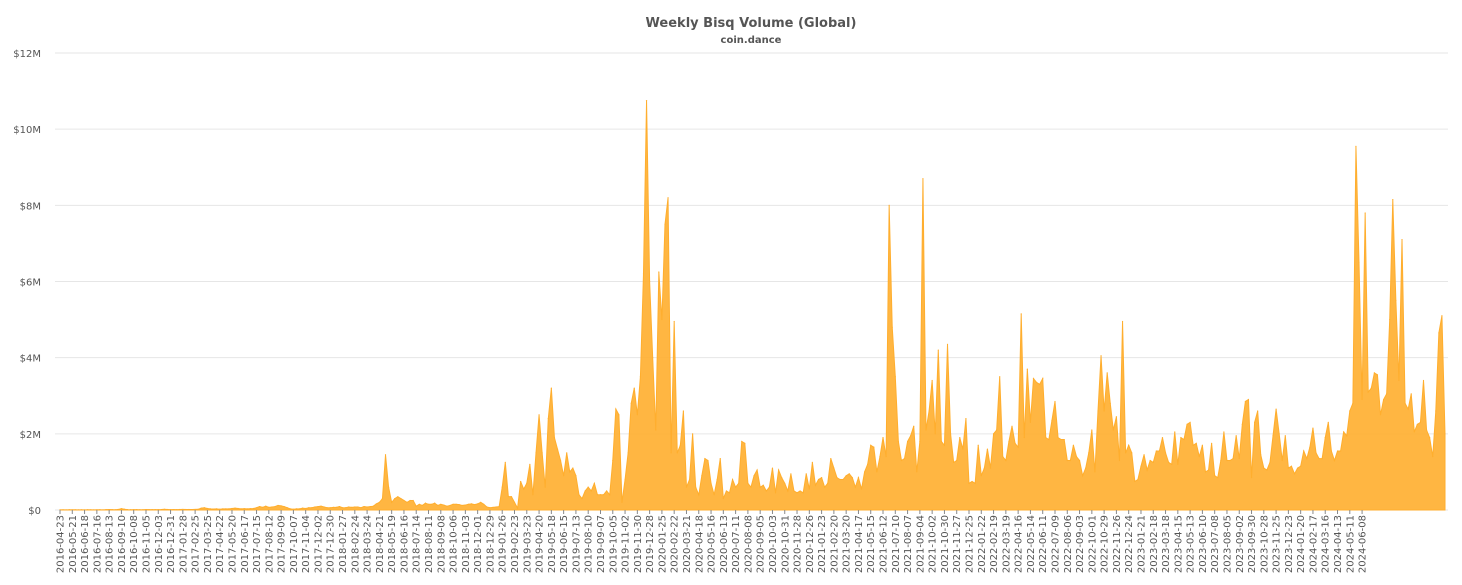 This screenshot has width=1462, height=585. I want to click on x-tick-label: 2021-01-23, so click(822, 544).